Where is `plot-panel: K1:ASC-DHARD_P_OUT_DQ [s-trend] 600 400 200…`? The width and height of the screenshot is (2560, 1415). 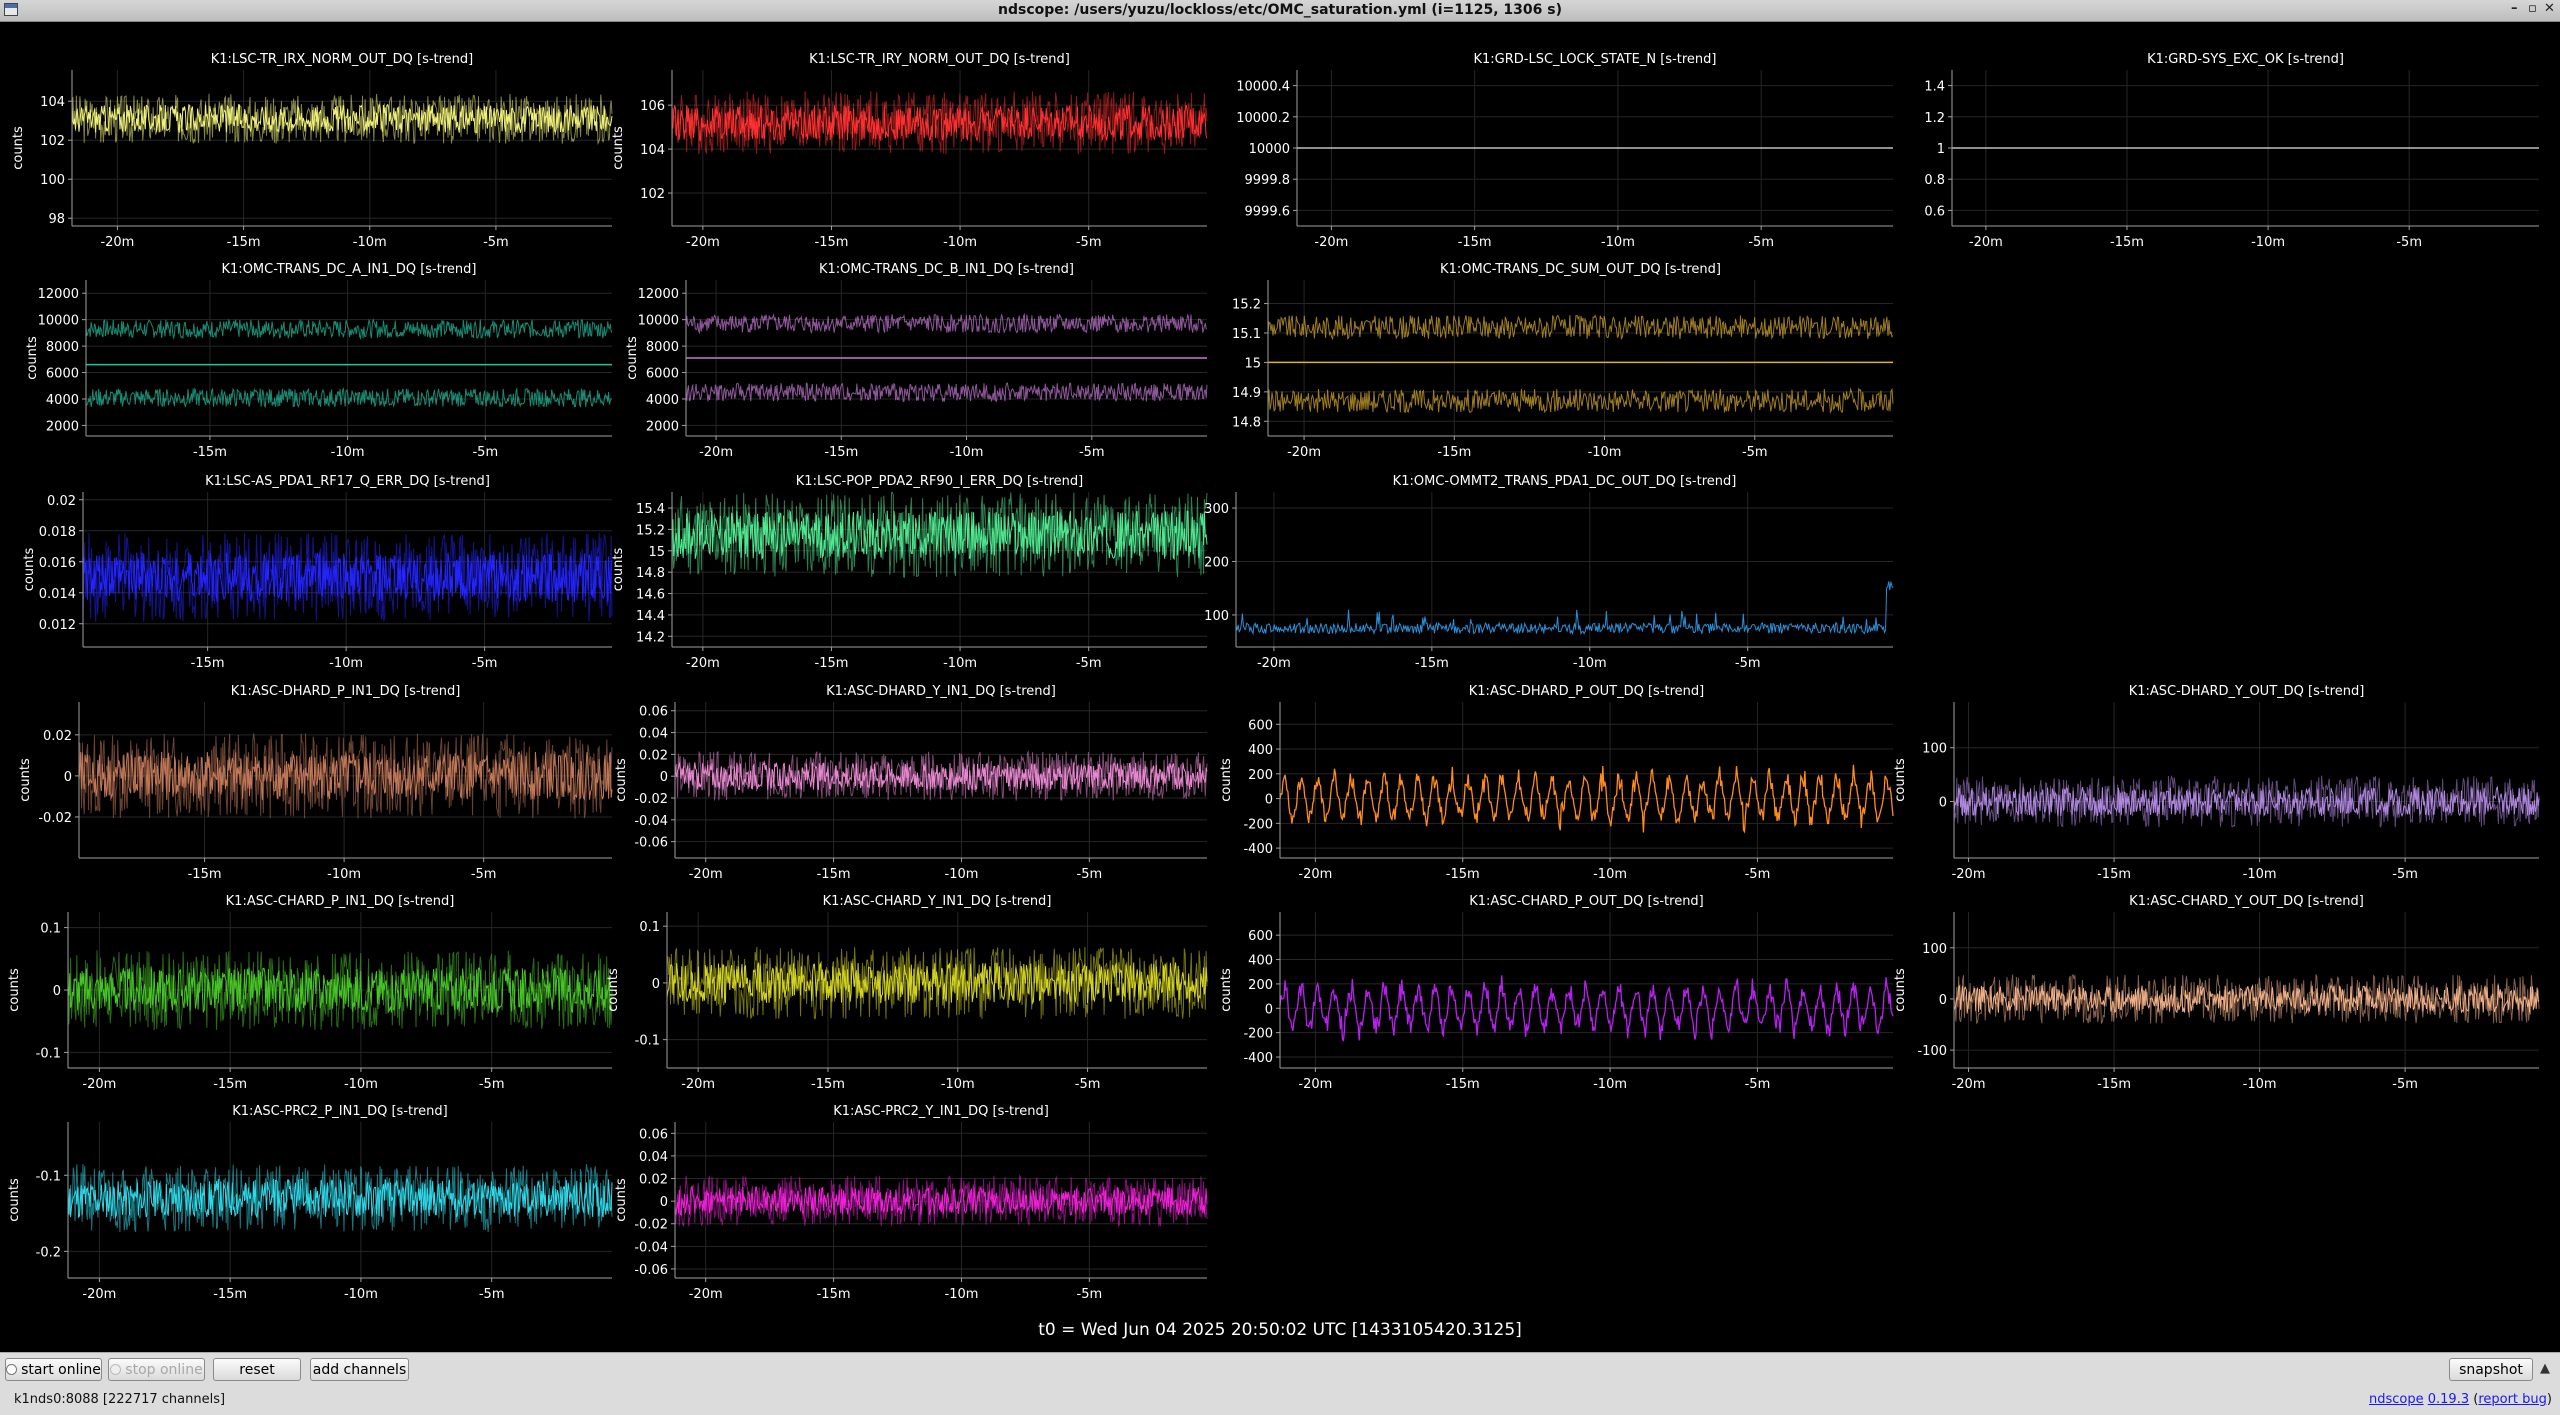
plot-panel: K1:ASC-DHARD_P_OUT_DQ [s-trend] 600 400 200… is located at coordinates (1556, 783).